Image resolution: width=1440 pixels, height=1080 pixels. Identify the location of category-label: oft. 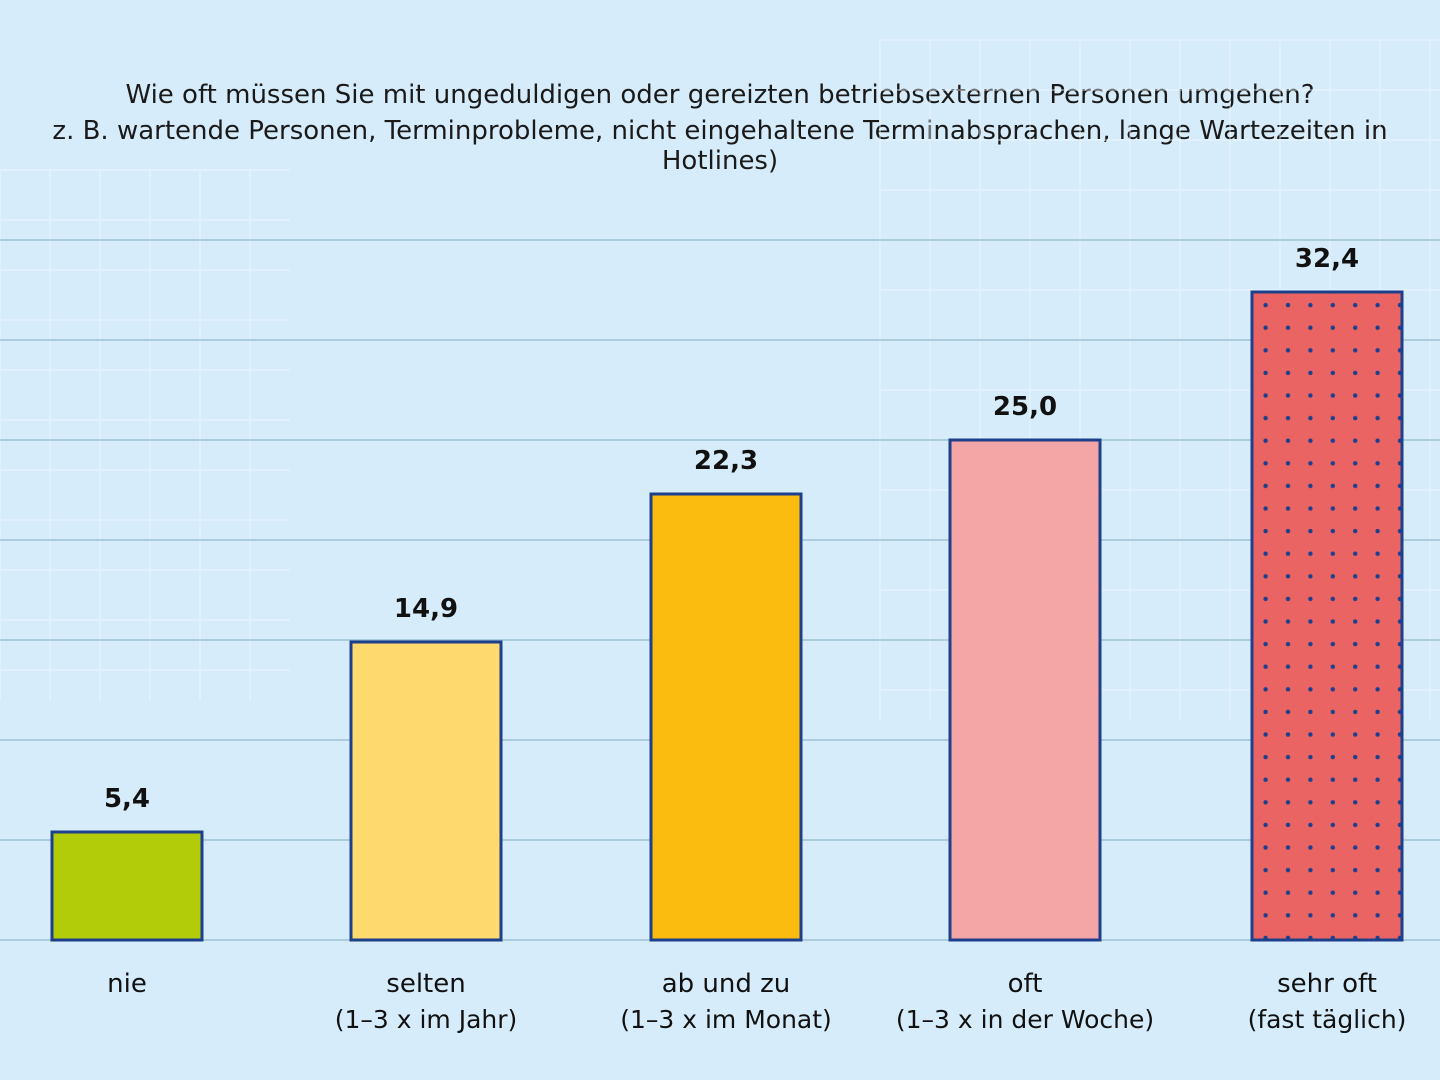
(1025, 984).